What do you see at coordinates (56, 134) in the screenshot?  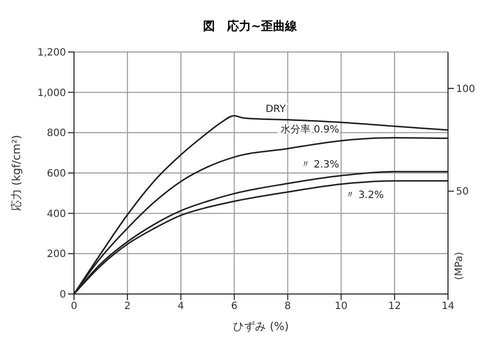 I see `y-tick-label: 800` at bounding box center [56, 134].